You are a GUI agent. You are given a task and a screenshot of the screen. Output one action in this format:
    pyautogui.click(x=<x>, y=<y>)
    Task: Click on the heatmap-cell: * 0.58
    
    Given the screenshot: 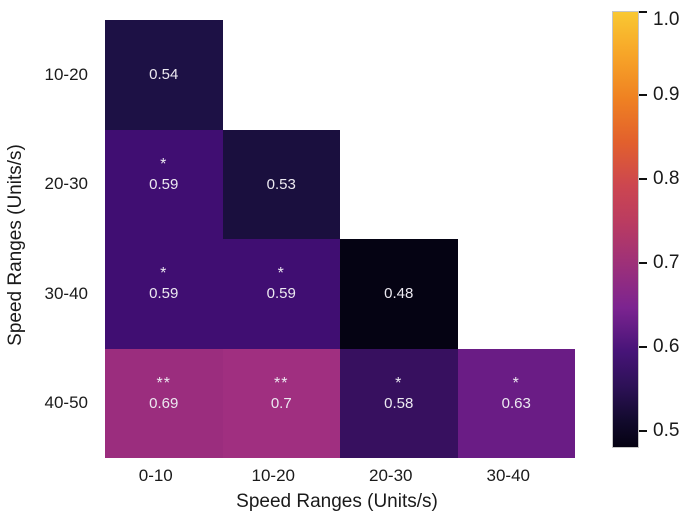 What is the action you would take?
    pyautogui.click(x=399, y=403)
    